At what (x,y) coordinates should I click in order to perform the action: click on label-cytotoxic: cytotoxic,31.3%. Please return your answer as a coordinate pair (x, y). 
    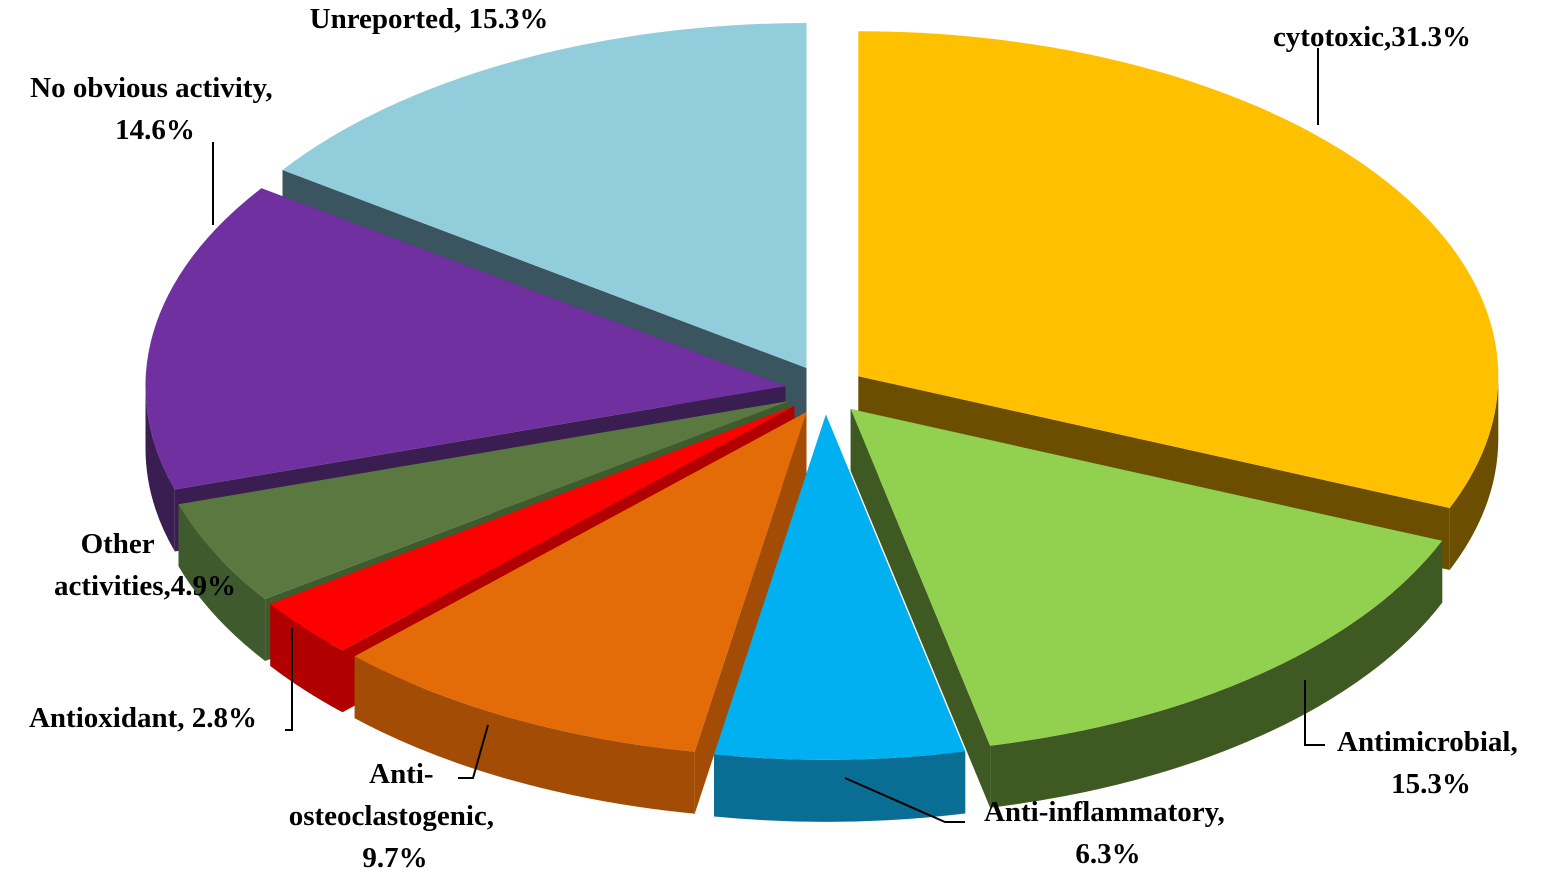
    Looking at the image, I should click on (1372, 37).